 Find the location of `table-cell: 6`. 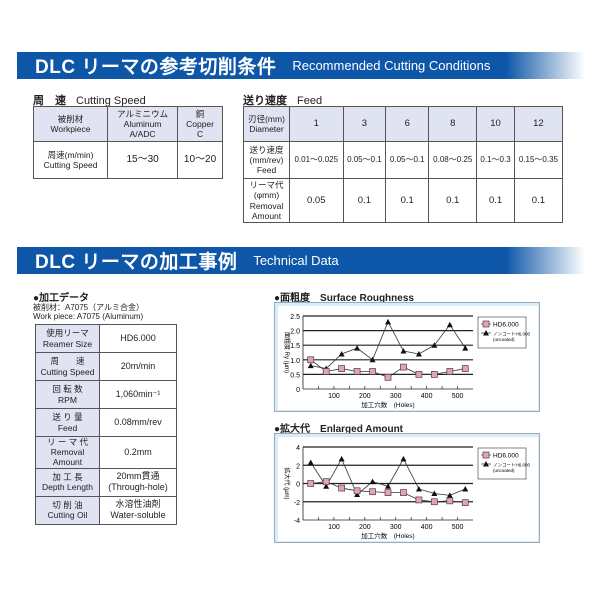

table-cell: 6 is located at coordinates (407, 124).